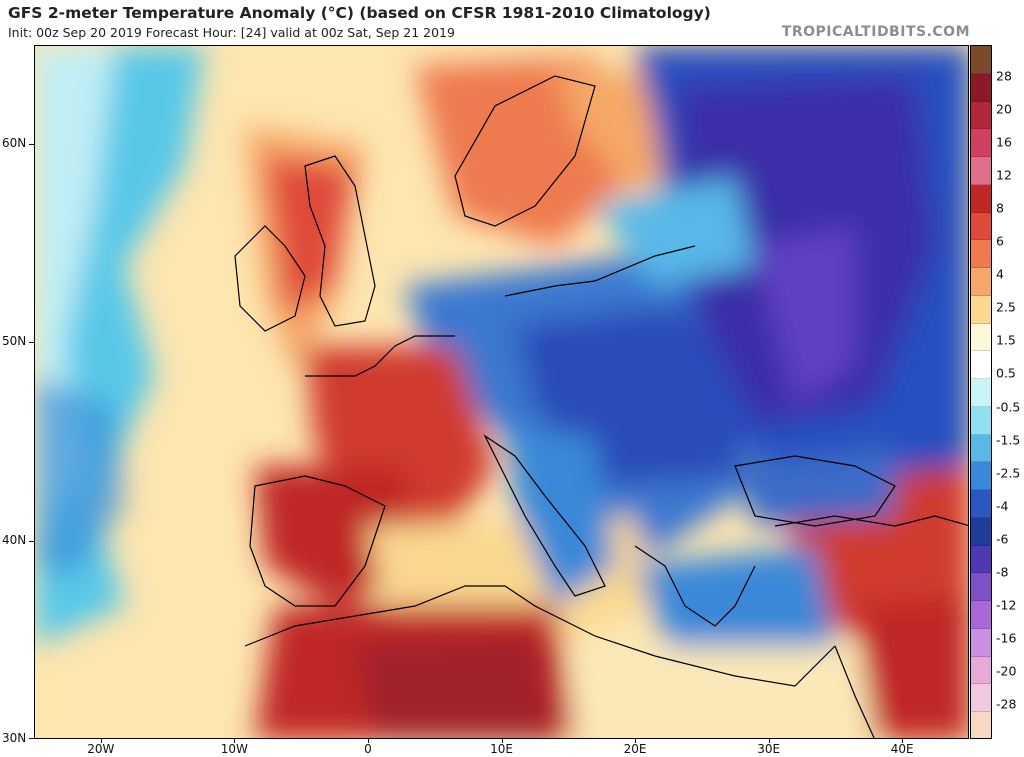 The height and width of the screenshot is (757, 1024). What do you see at coordinates (101, 749) in the screenshot?
I see `lon-tick-label: 20W` at bounding box center [101, 749].